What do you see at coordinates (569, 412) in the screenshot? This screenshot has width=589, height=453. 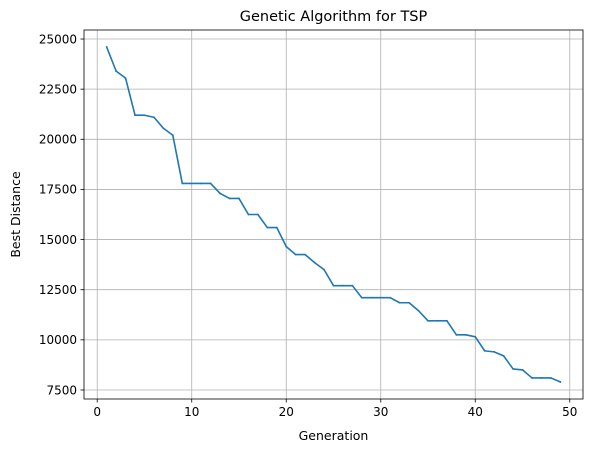 I see `x-tick-label: 50` at bounding box center [569, 412].